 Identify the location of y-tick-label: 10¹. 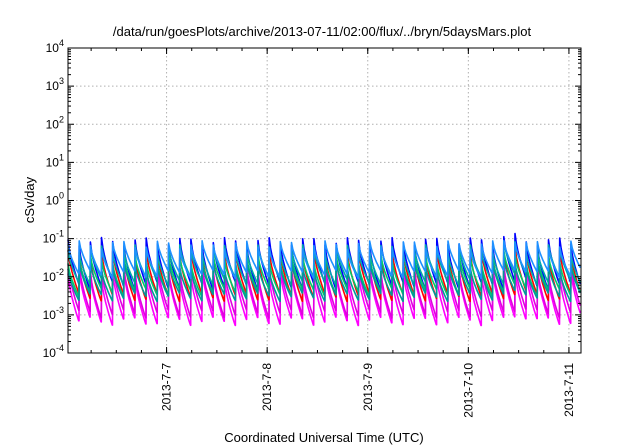
(55, 160).